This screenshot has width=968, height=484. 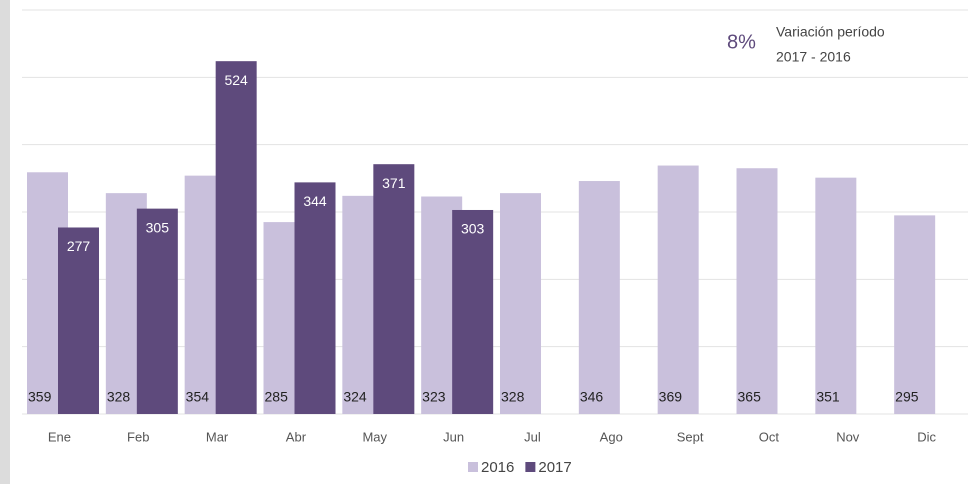 I want to click on data-label: 305, so click(x=158, y=227).